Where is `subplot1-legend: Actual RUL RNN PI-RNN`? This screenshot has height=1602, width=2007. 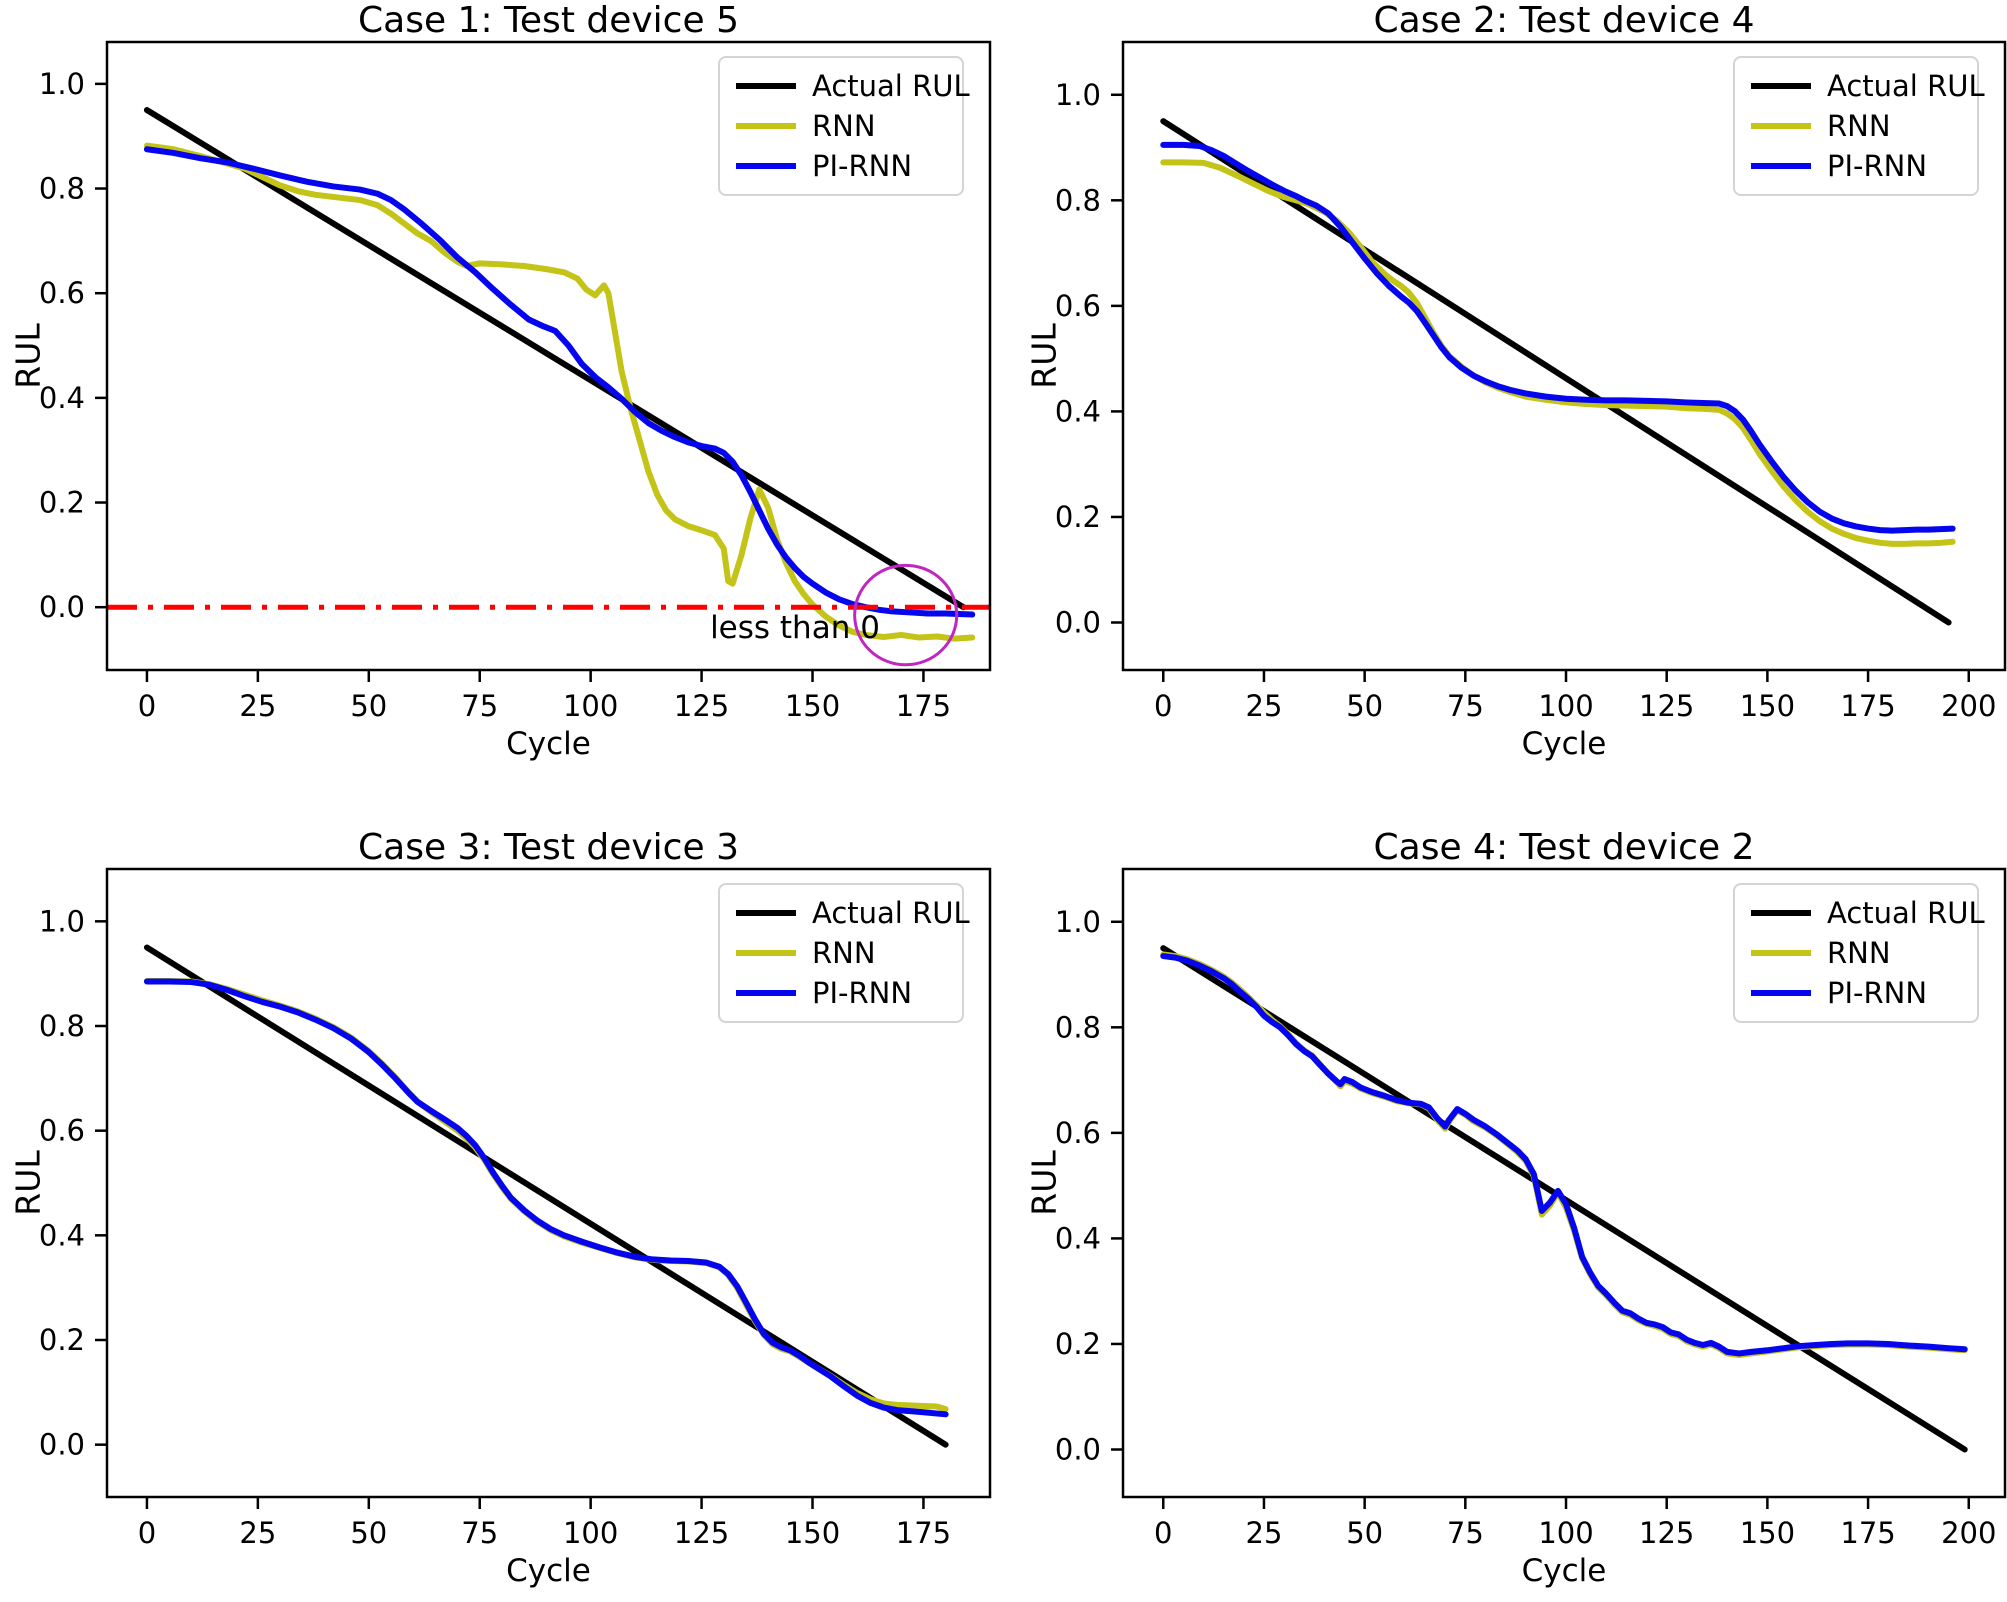
subplot1-legend: Actual RUL RNN PI-RNN is located at coordinates (844, 126).